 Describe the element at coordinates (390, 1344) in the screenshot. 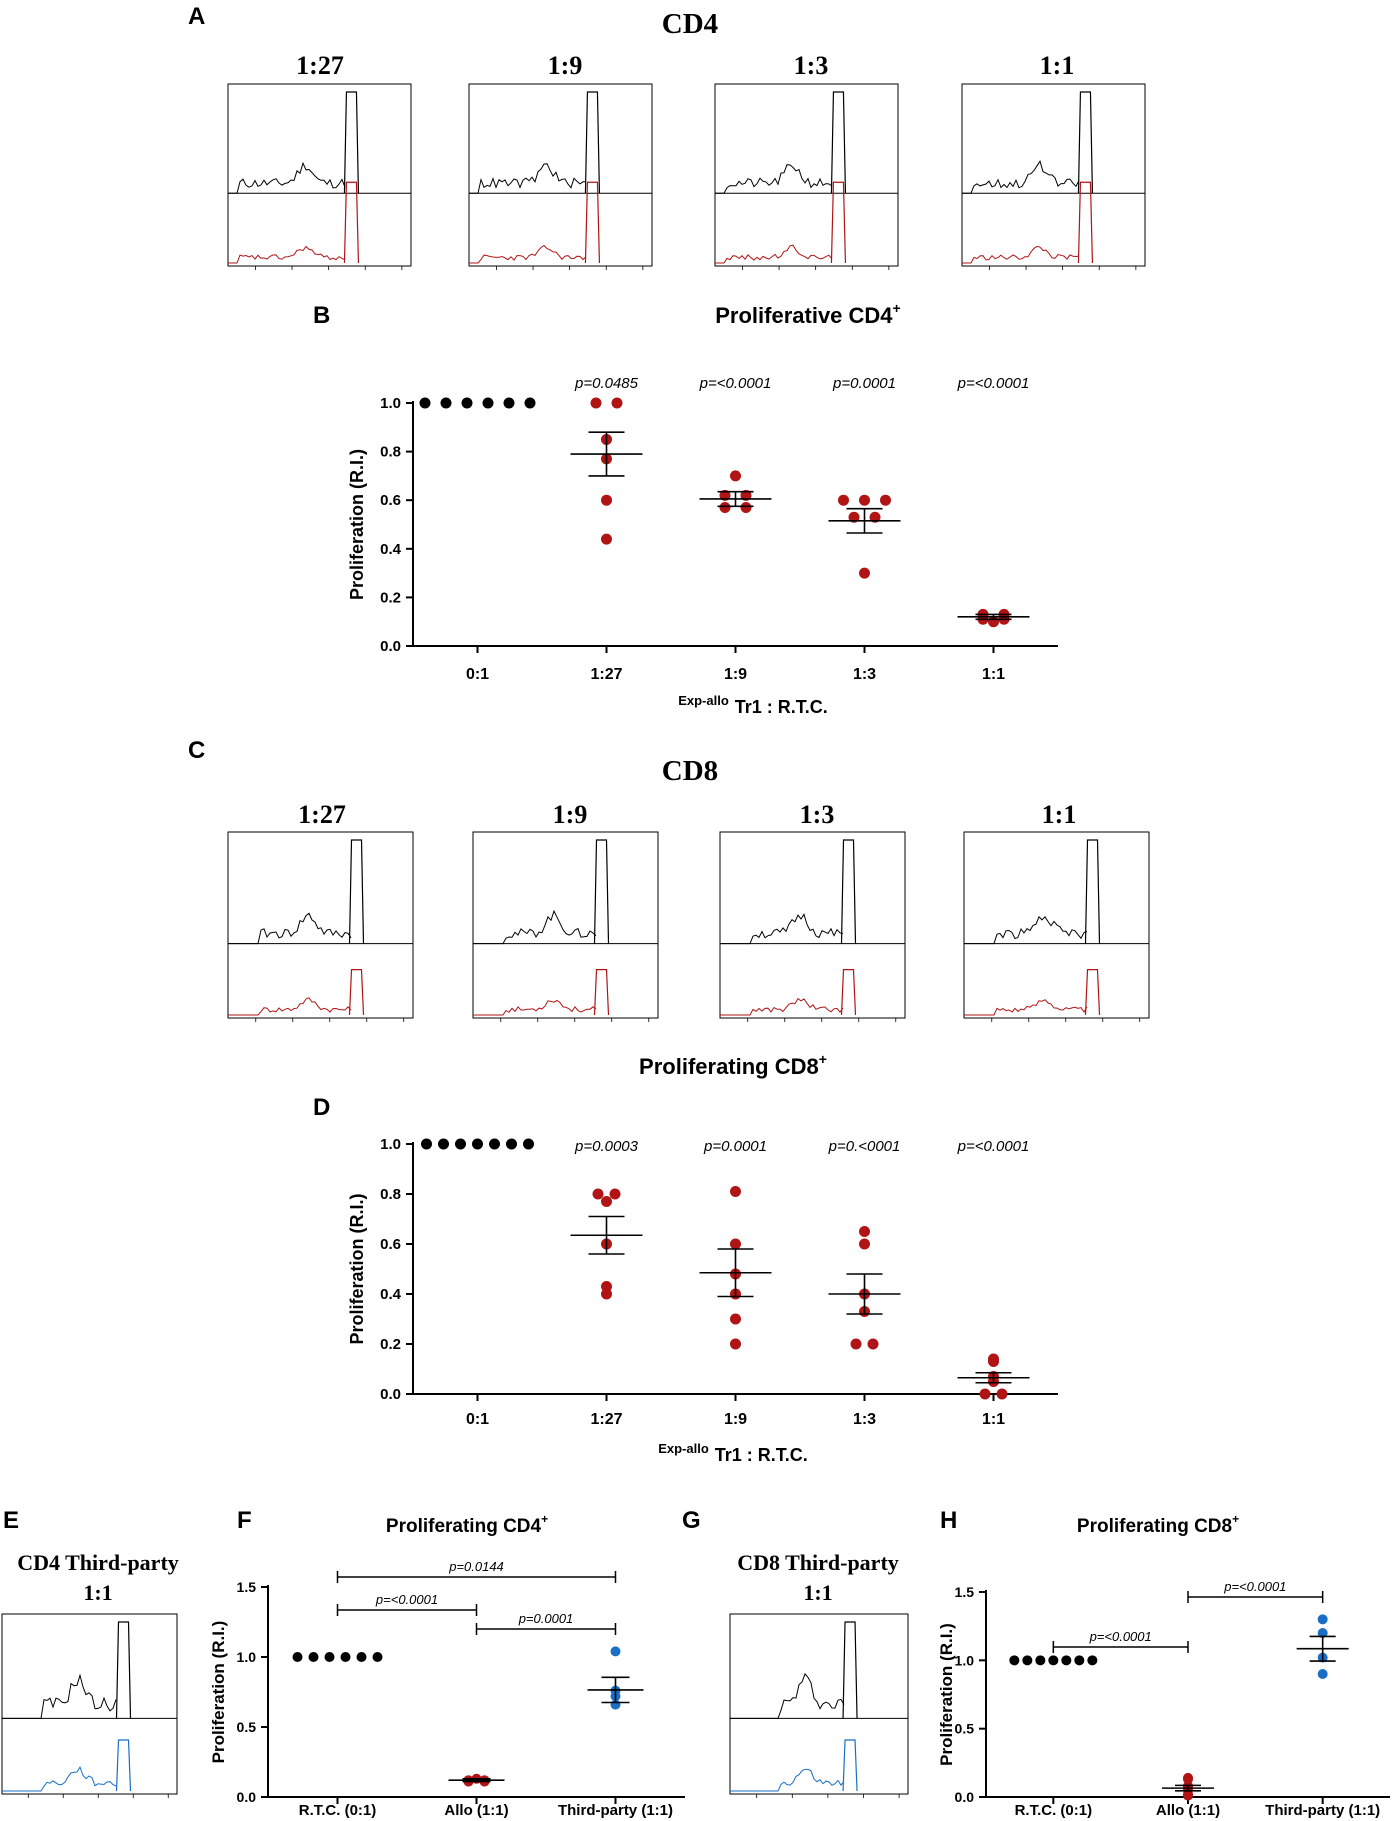

I see `y-tick-label: 0.2` at that location.